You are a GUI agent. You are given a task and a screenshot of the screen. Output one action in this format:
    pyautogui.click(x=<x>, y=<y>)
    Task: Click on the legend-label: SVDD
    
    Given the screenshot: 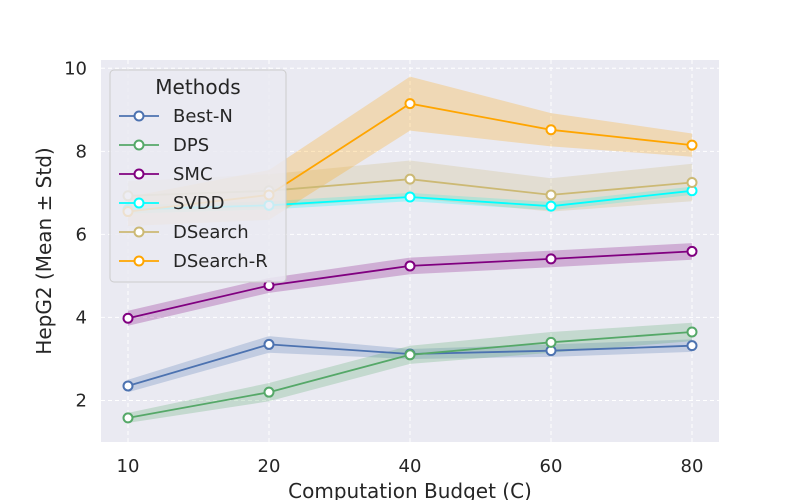 What is the action you would take?
    pyautogui.click(x=198, y=203)
    